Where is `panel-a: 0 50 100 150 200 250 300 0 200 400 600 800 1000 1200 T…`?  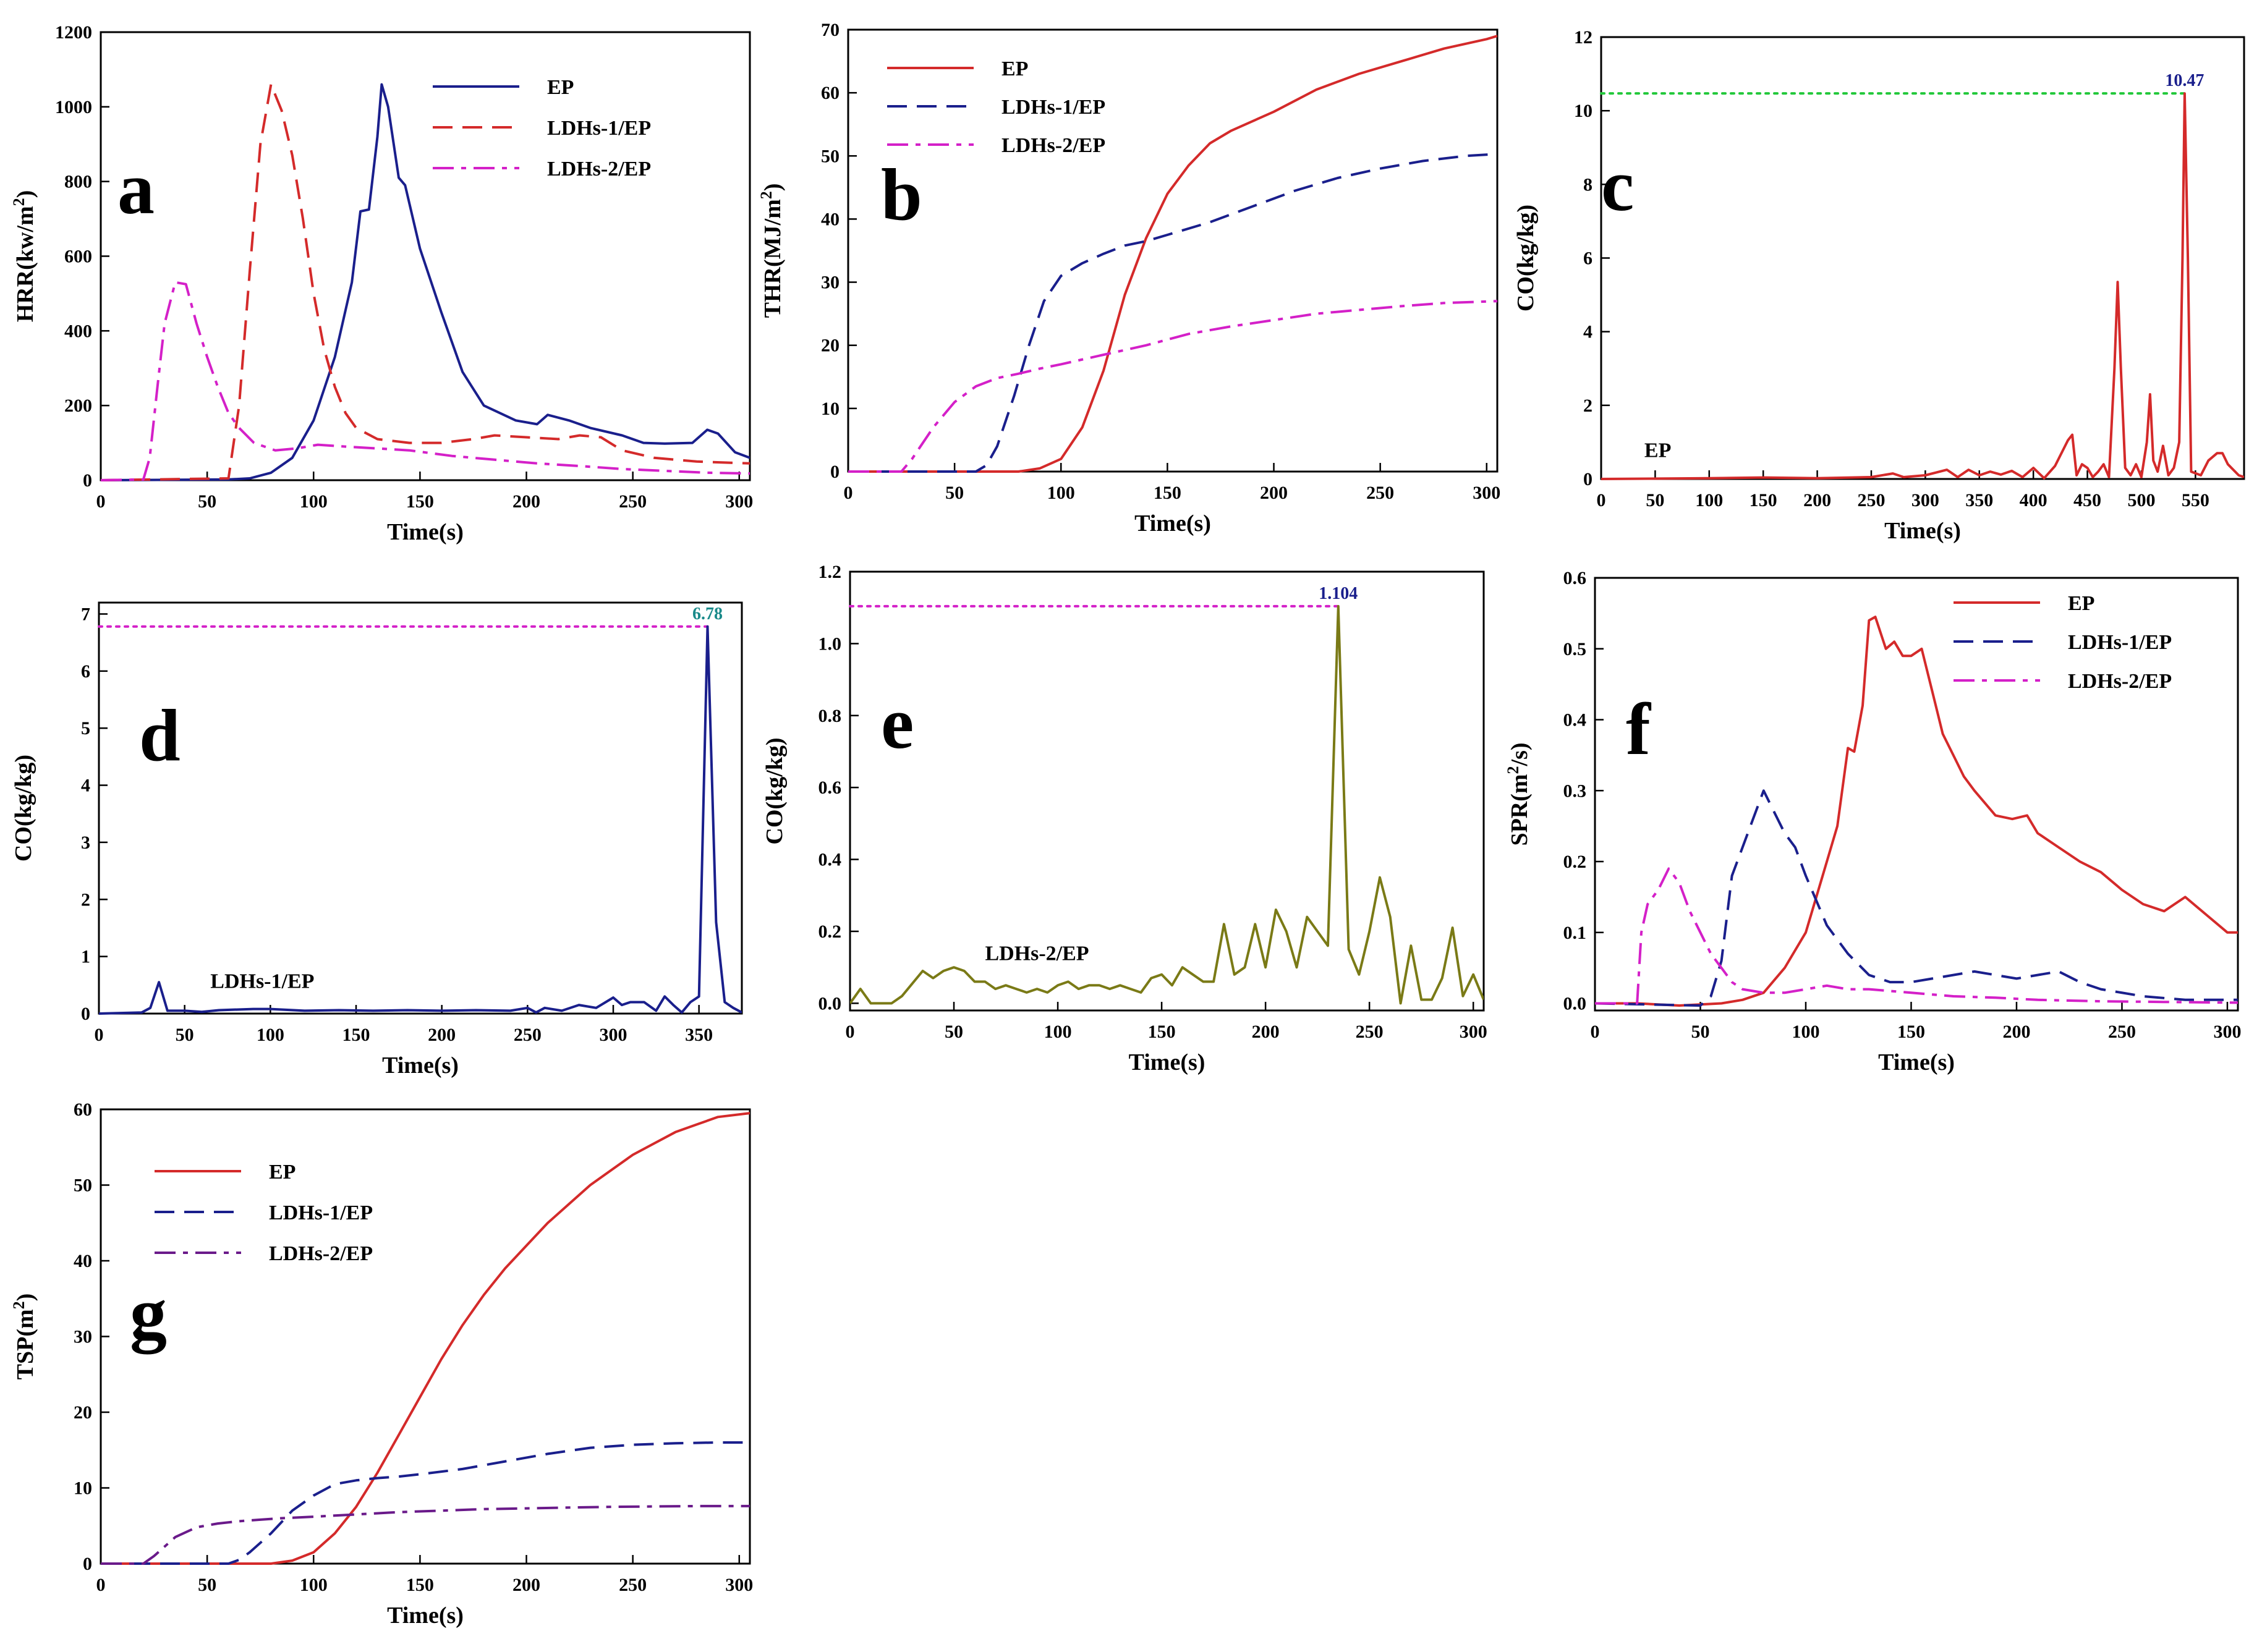
panel-a: 0 50 100 150 200 250 300 0 200 400 600 800 1000 1200 T… is located at coordinates (382, 283).